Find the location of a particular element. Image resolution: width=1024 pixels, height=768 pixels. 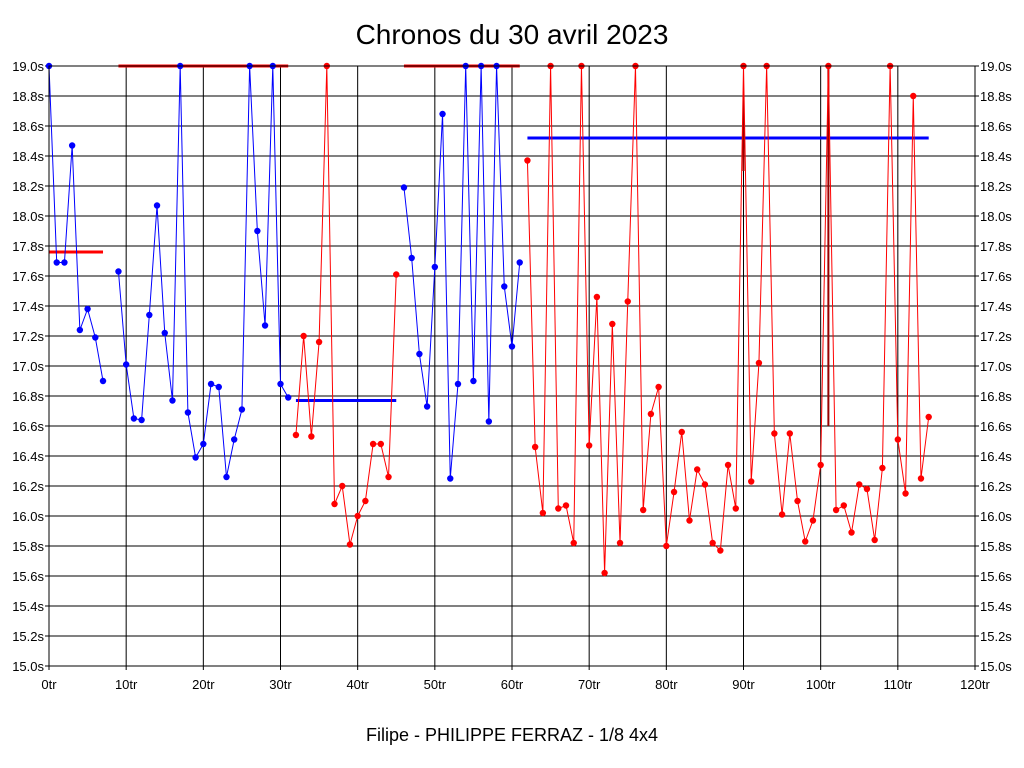

y-tick-label-left: 16.0s is located at coordinates (28, 516).